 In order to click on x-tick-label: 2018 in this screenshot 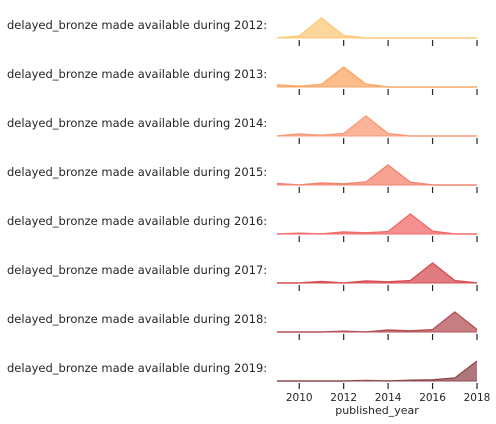, I will do `click(477, 398)`.